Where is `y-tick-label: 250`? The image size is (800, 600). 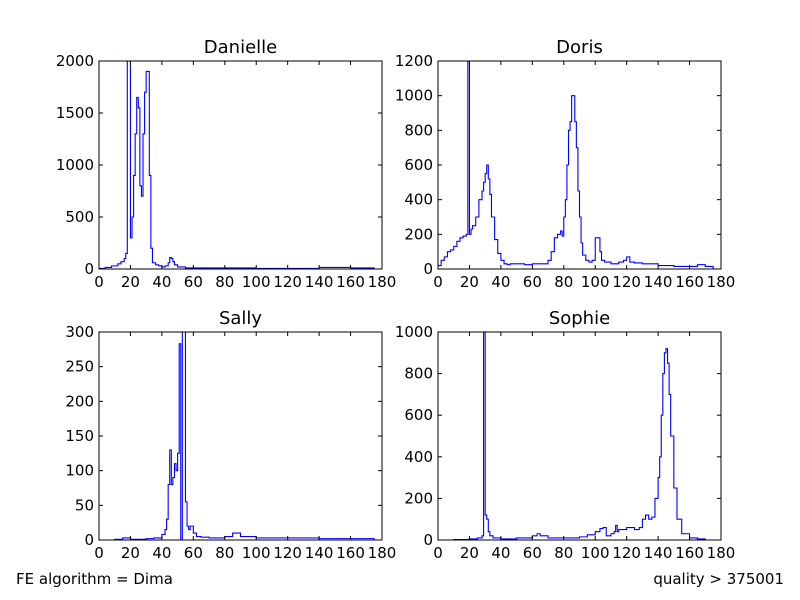 y-tick-label: 250 is located at coordinates (79, 367).